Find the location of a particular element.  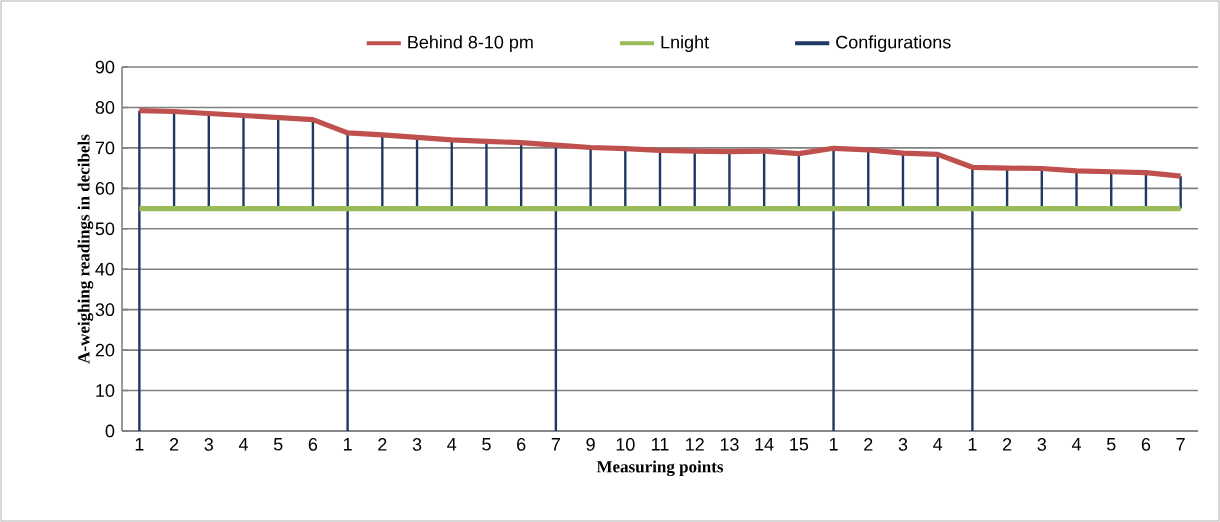

y-tick-label: 20 is located at coordinates (105, 350).